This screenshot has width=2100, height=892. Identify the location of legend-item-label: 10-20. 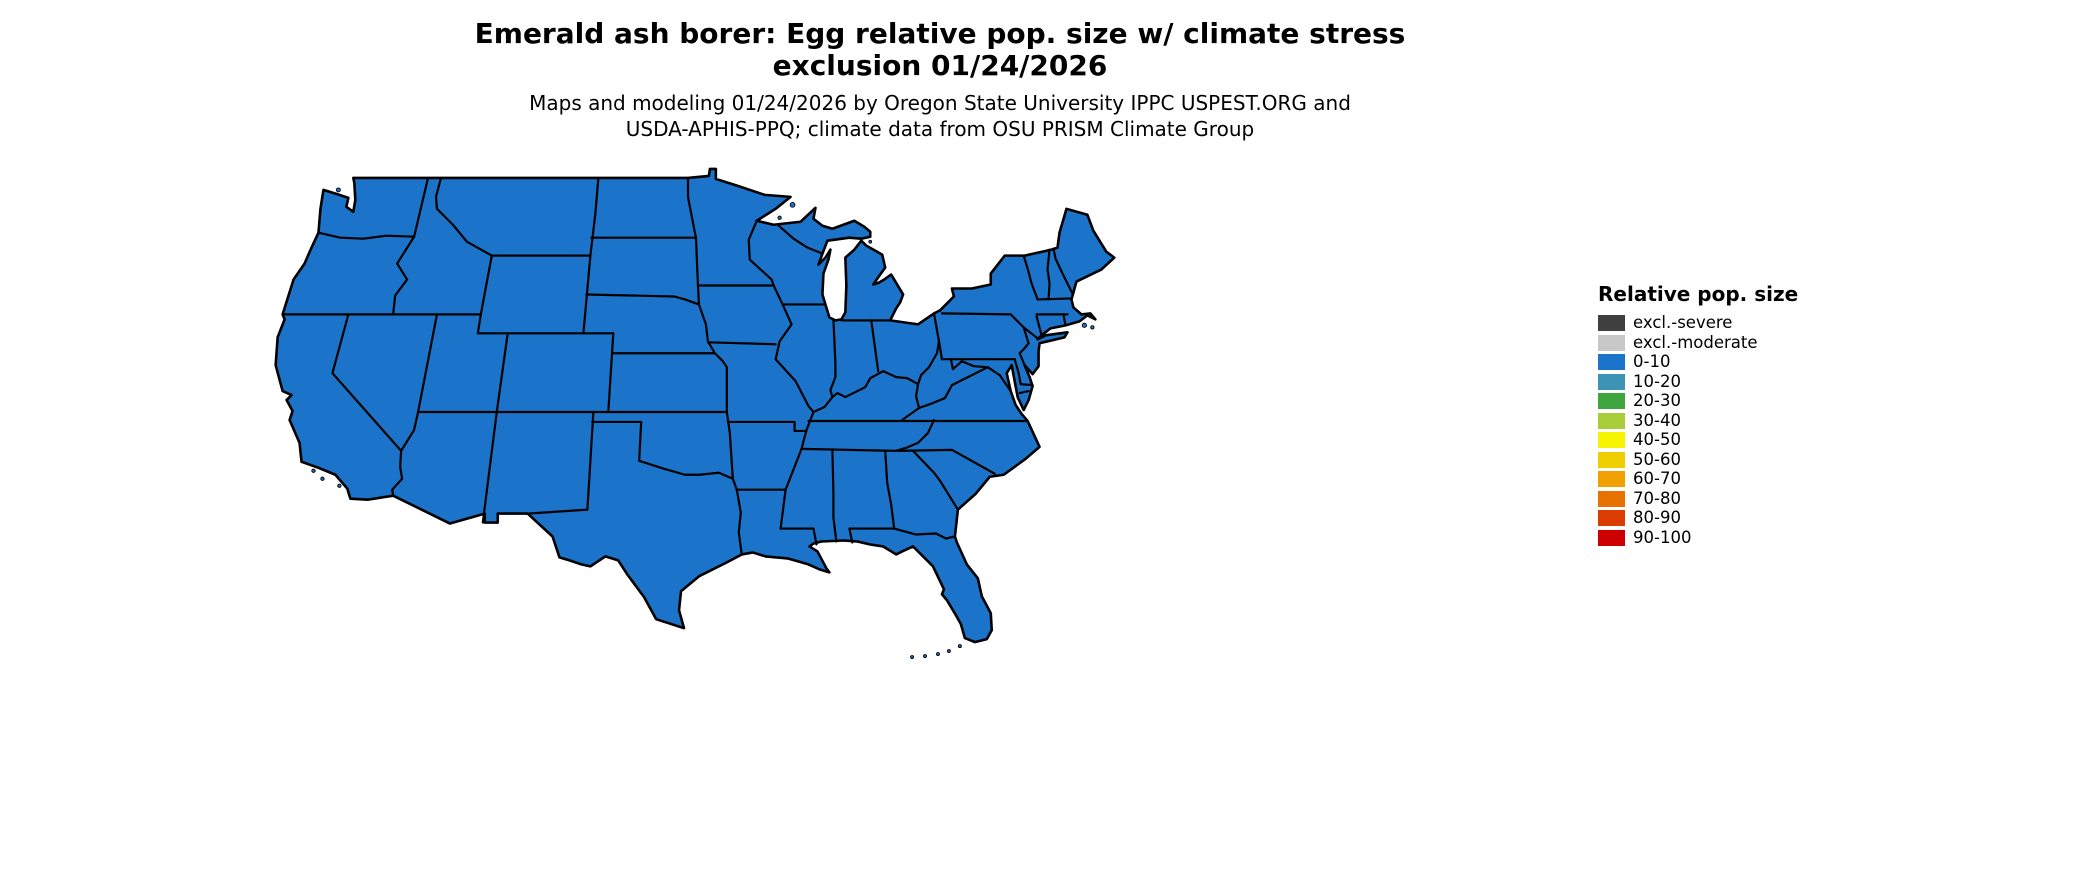
(1657, 381).